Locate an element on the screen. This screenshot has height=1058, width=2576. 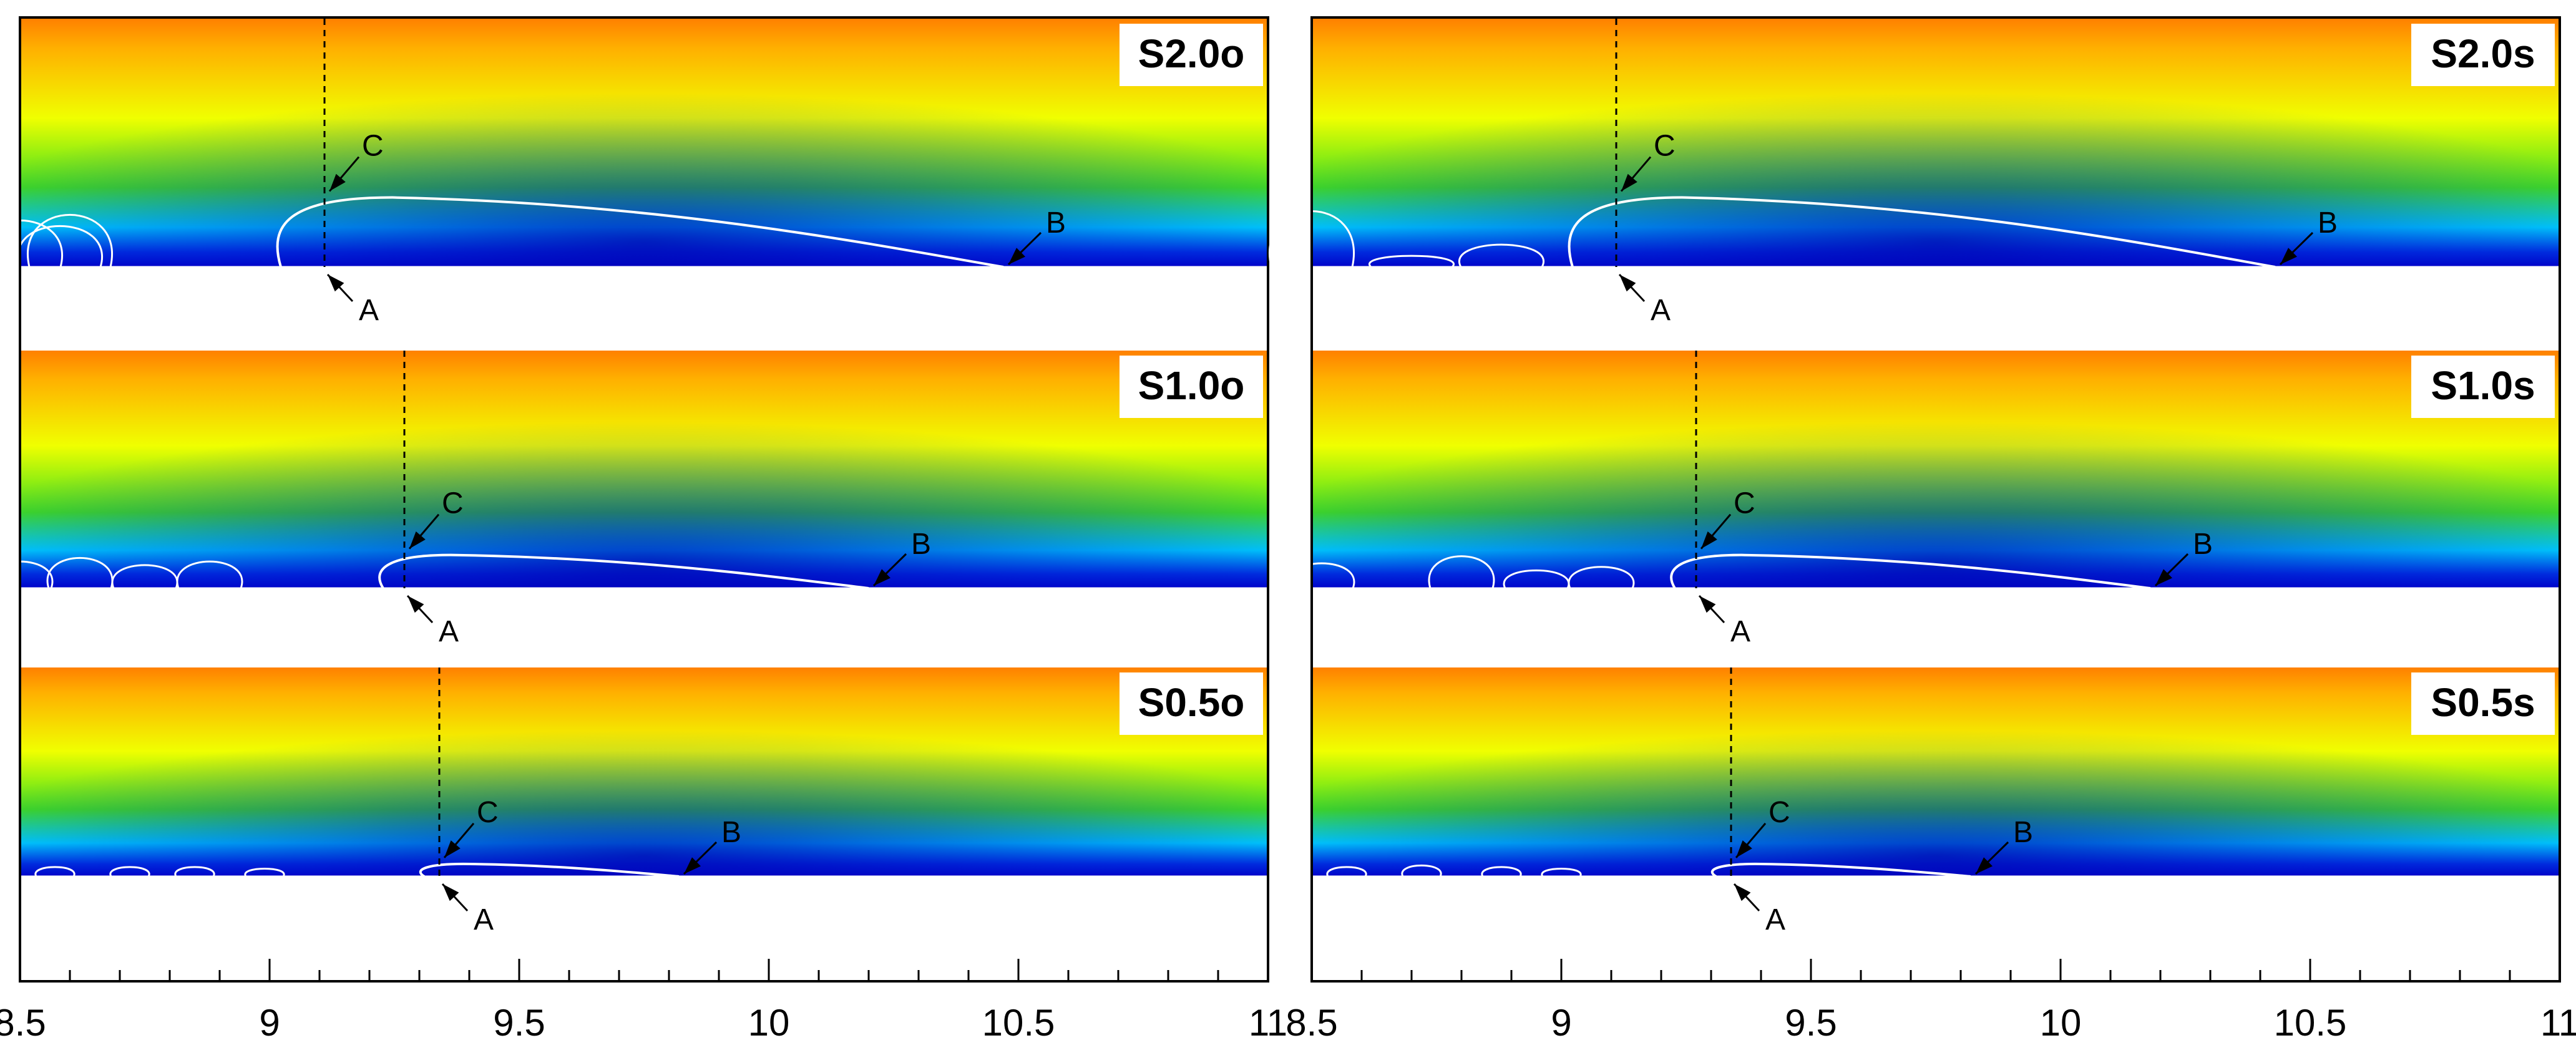
panel-label: S2.0o is located at coordinates (1191, 54).